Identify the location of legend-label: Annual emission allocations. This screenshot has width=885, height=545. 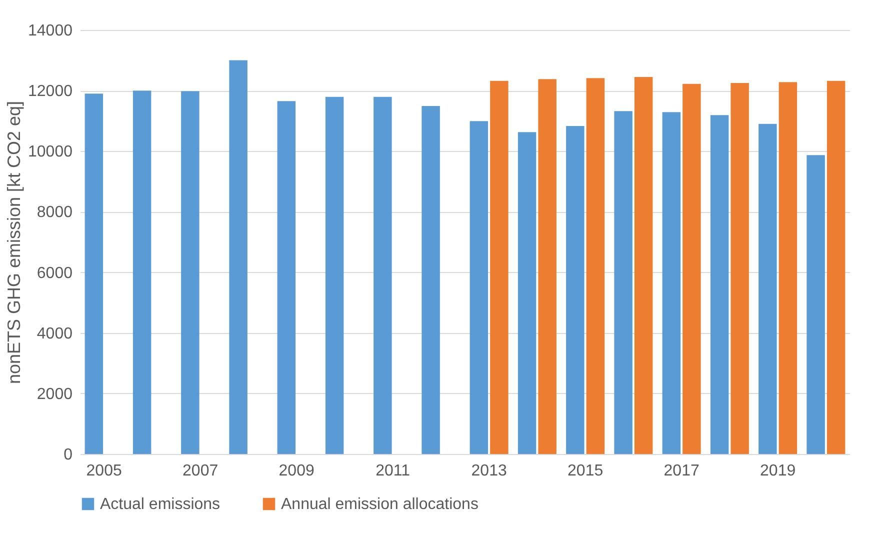
(379, 504).